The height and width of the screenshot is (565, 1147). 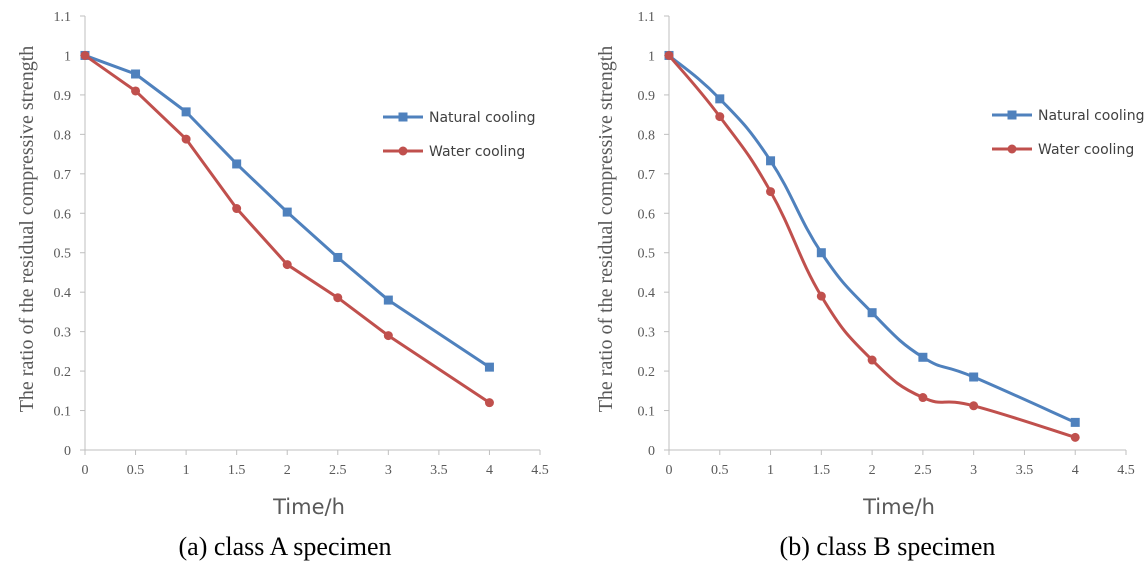 What do you see at coordinates (63, 96) in the screenshot?
I see `chart-a-y-tick-label: 0.9` at bounding box center [63, 96].